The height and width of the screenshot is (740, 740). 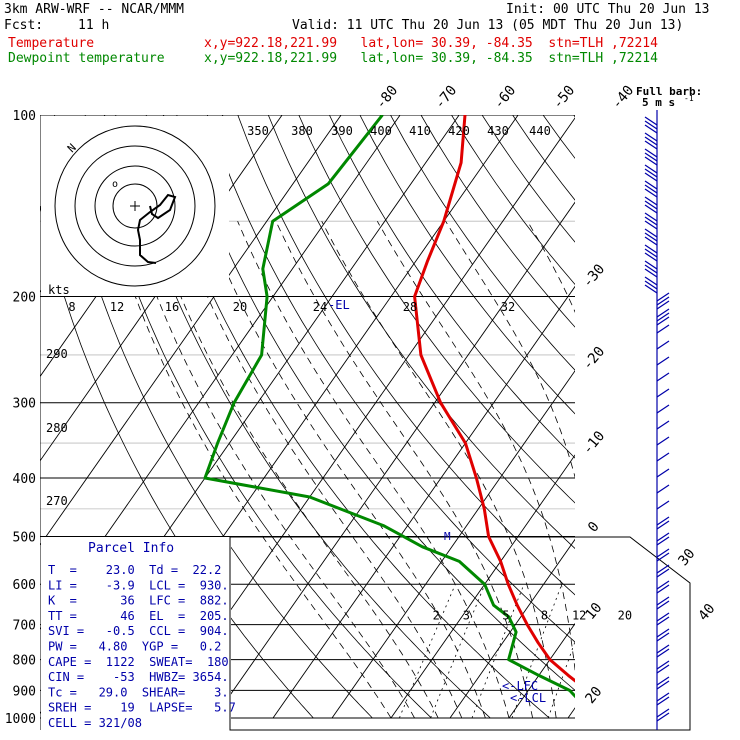 I want to click on isotherm-label: -70, so click(x=446, y=98).